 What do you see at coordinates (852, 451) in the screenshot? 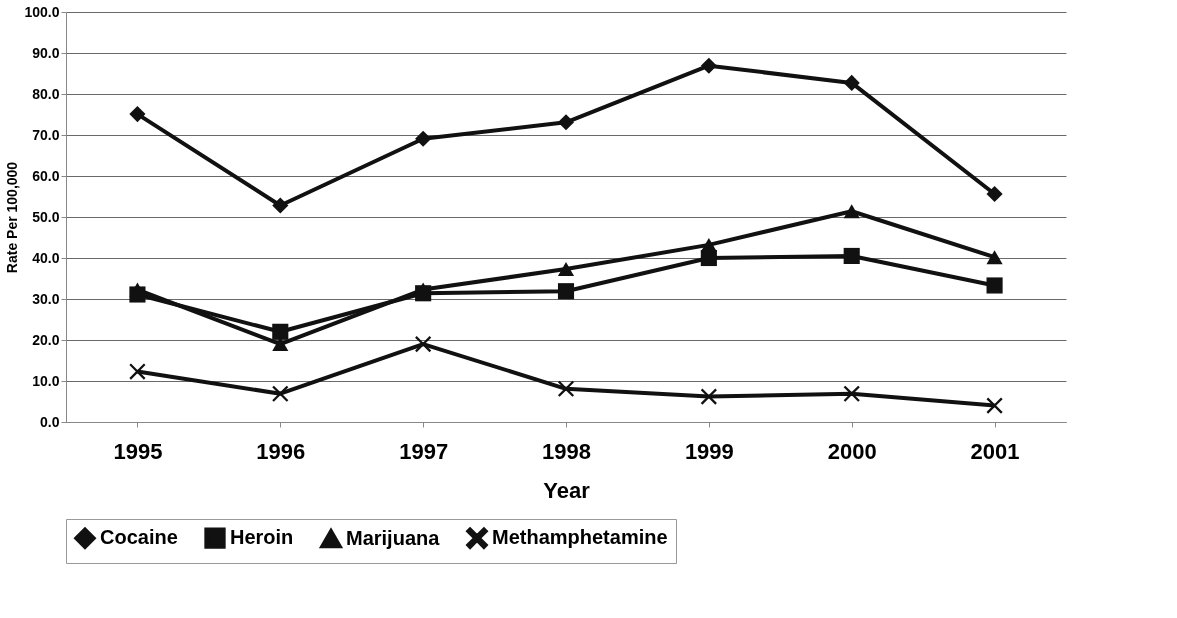
I see `x-tick-label: 2000` at bounding box center [852, 451].